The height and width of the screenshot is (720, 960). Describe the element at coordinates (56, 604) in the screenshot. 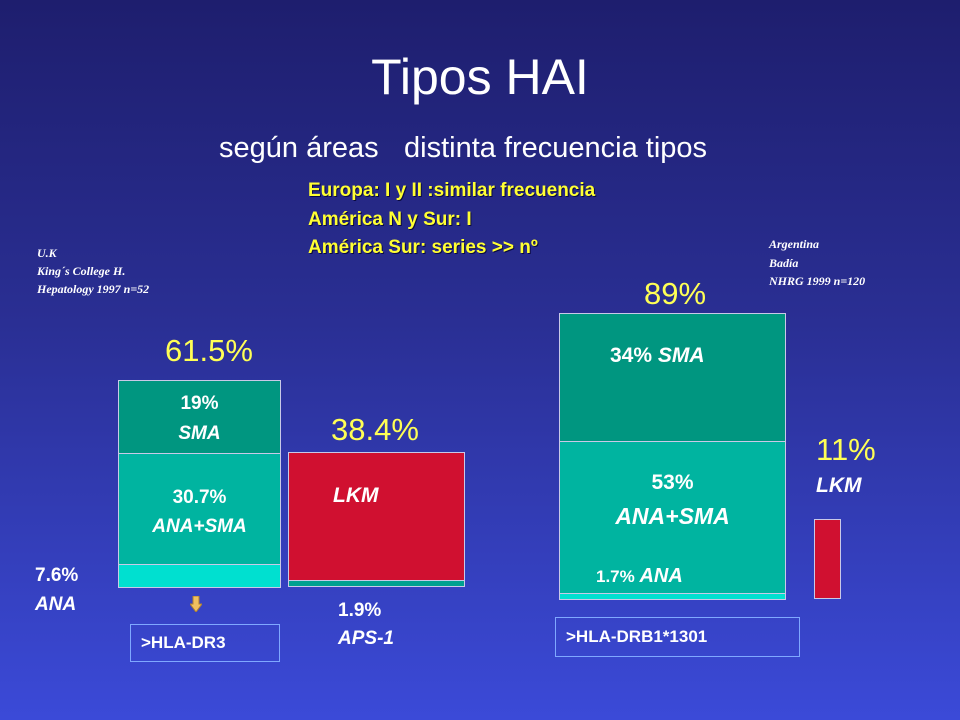

I see `uk-ana-label: ANA` at that location.